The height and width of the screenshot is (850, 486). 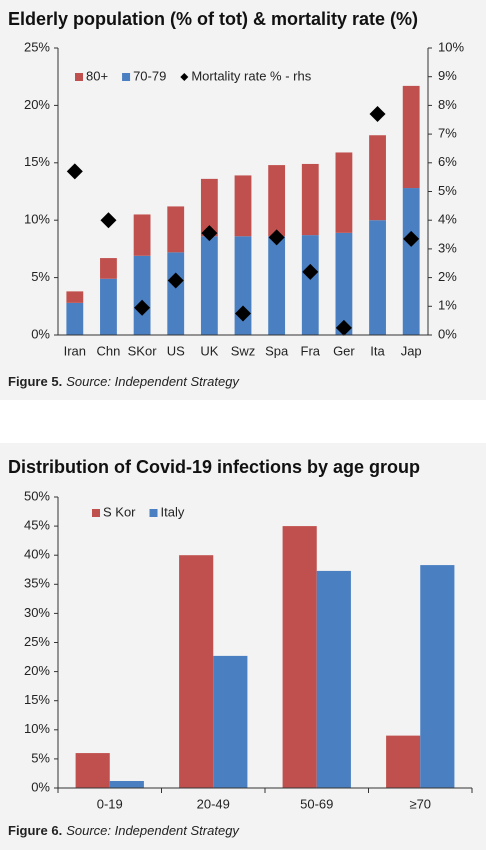 I want to click on y-tick-label: 35%, so click(x=37, y=583).